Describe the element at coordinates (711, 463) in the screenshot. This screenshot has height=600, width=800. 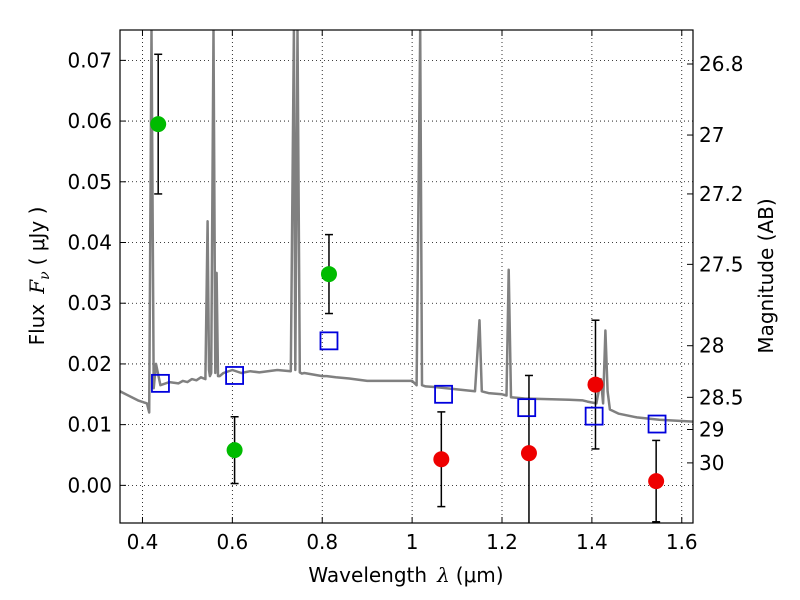
I see `y2-tick-label: 30` at that location.